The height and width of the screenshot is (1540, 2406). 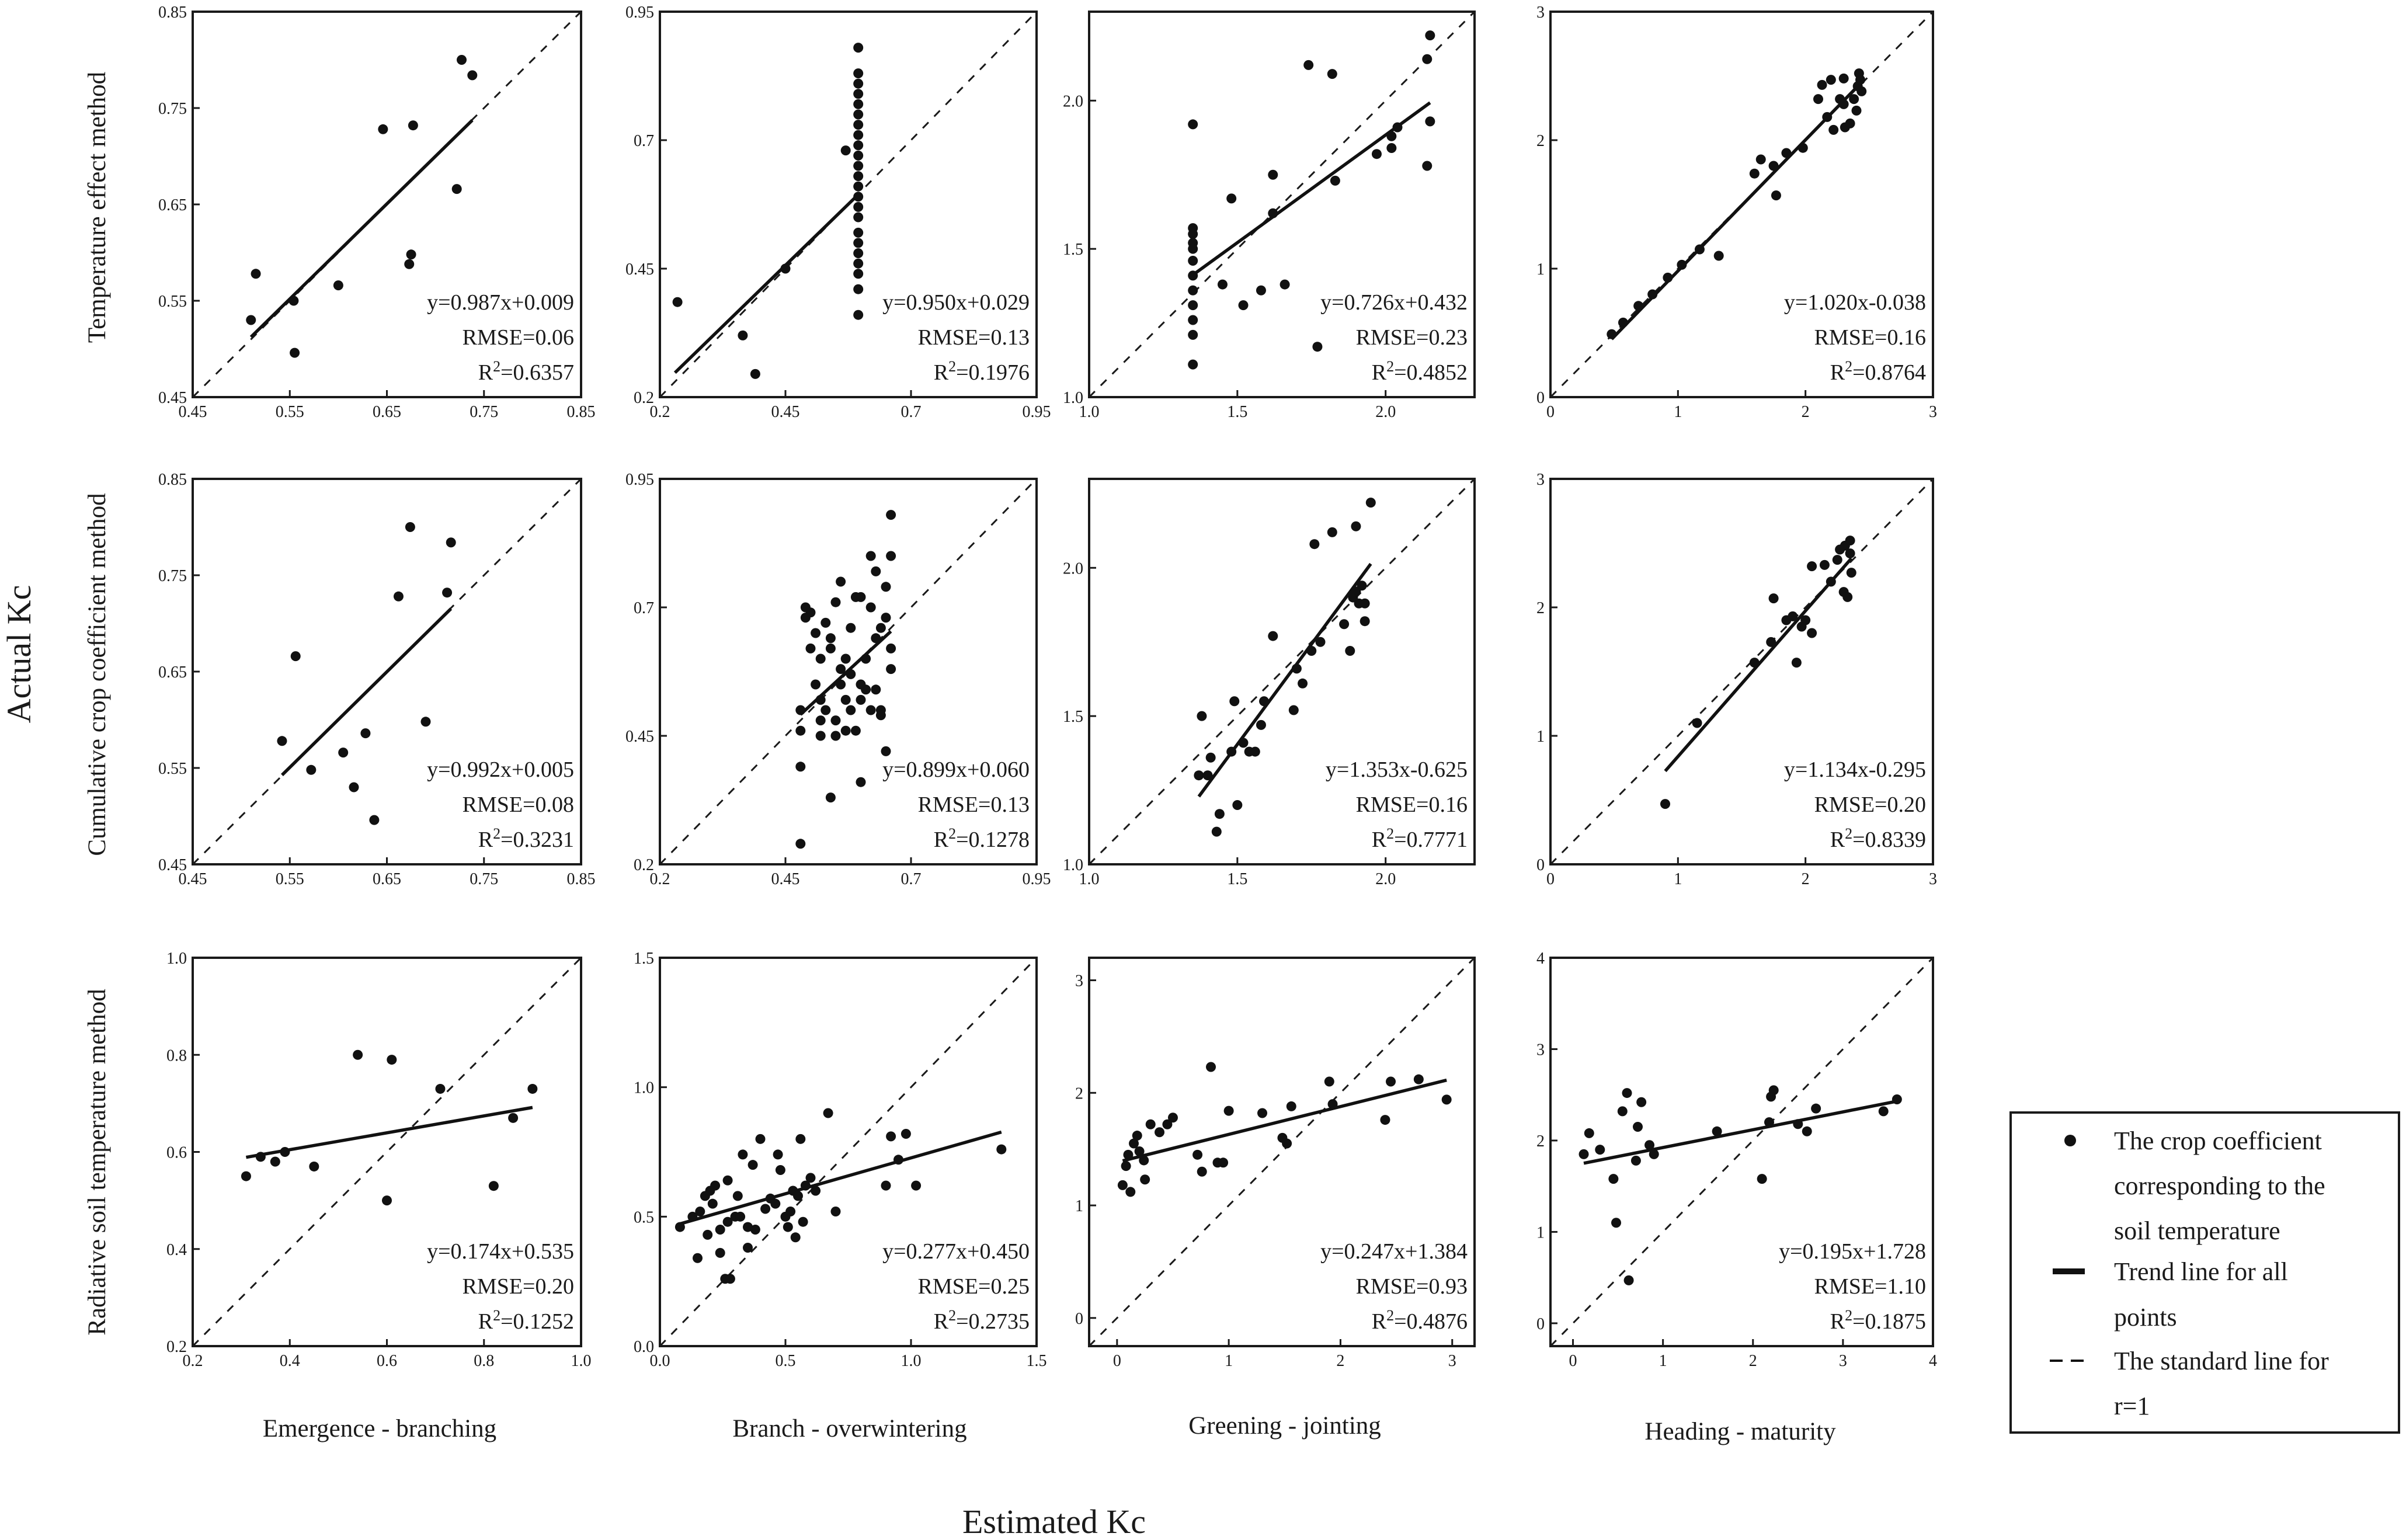 I want to click on panel-r1-emergence-xtick-label: 0.85, so click(x=582, y=879).